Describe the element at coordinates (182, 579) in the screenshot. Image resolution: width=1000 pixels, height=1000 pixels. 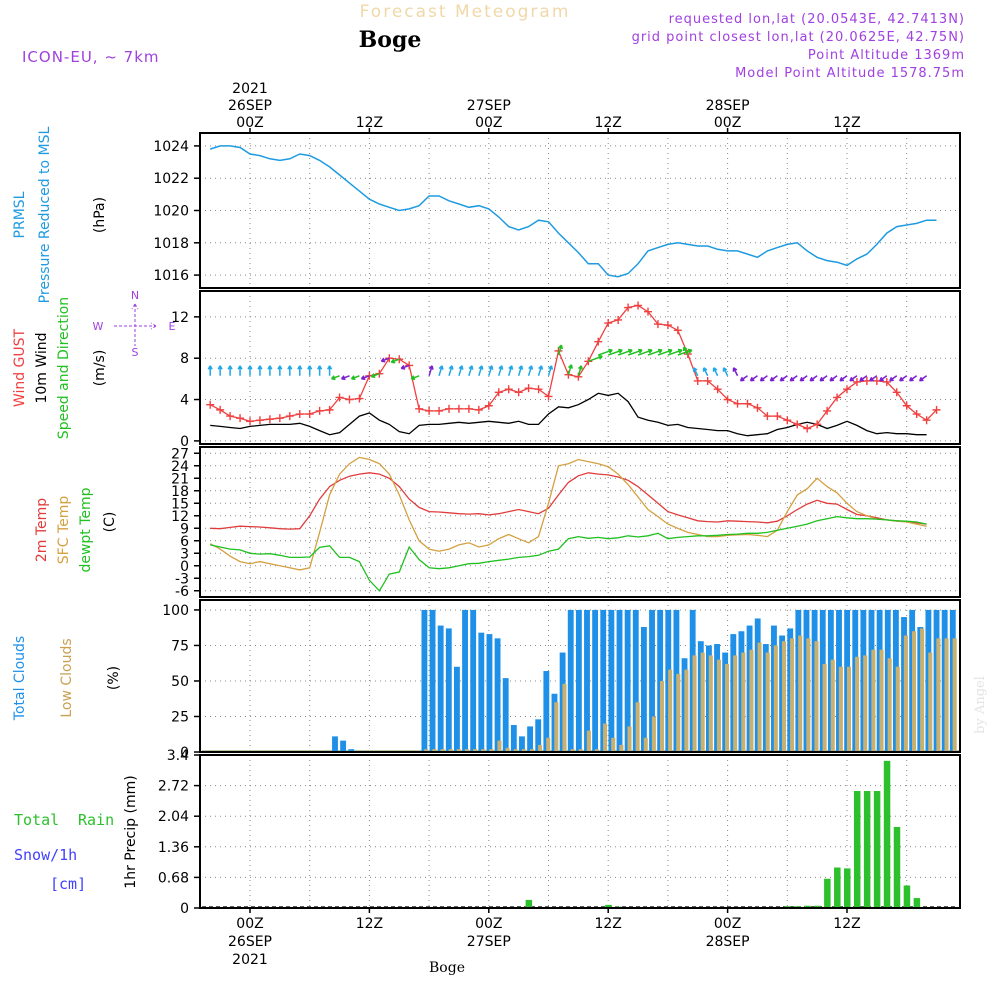
I see `temp-tick-label: -3` at that location.